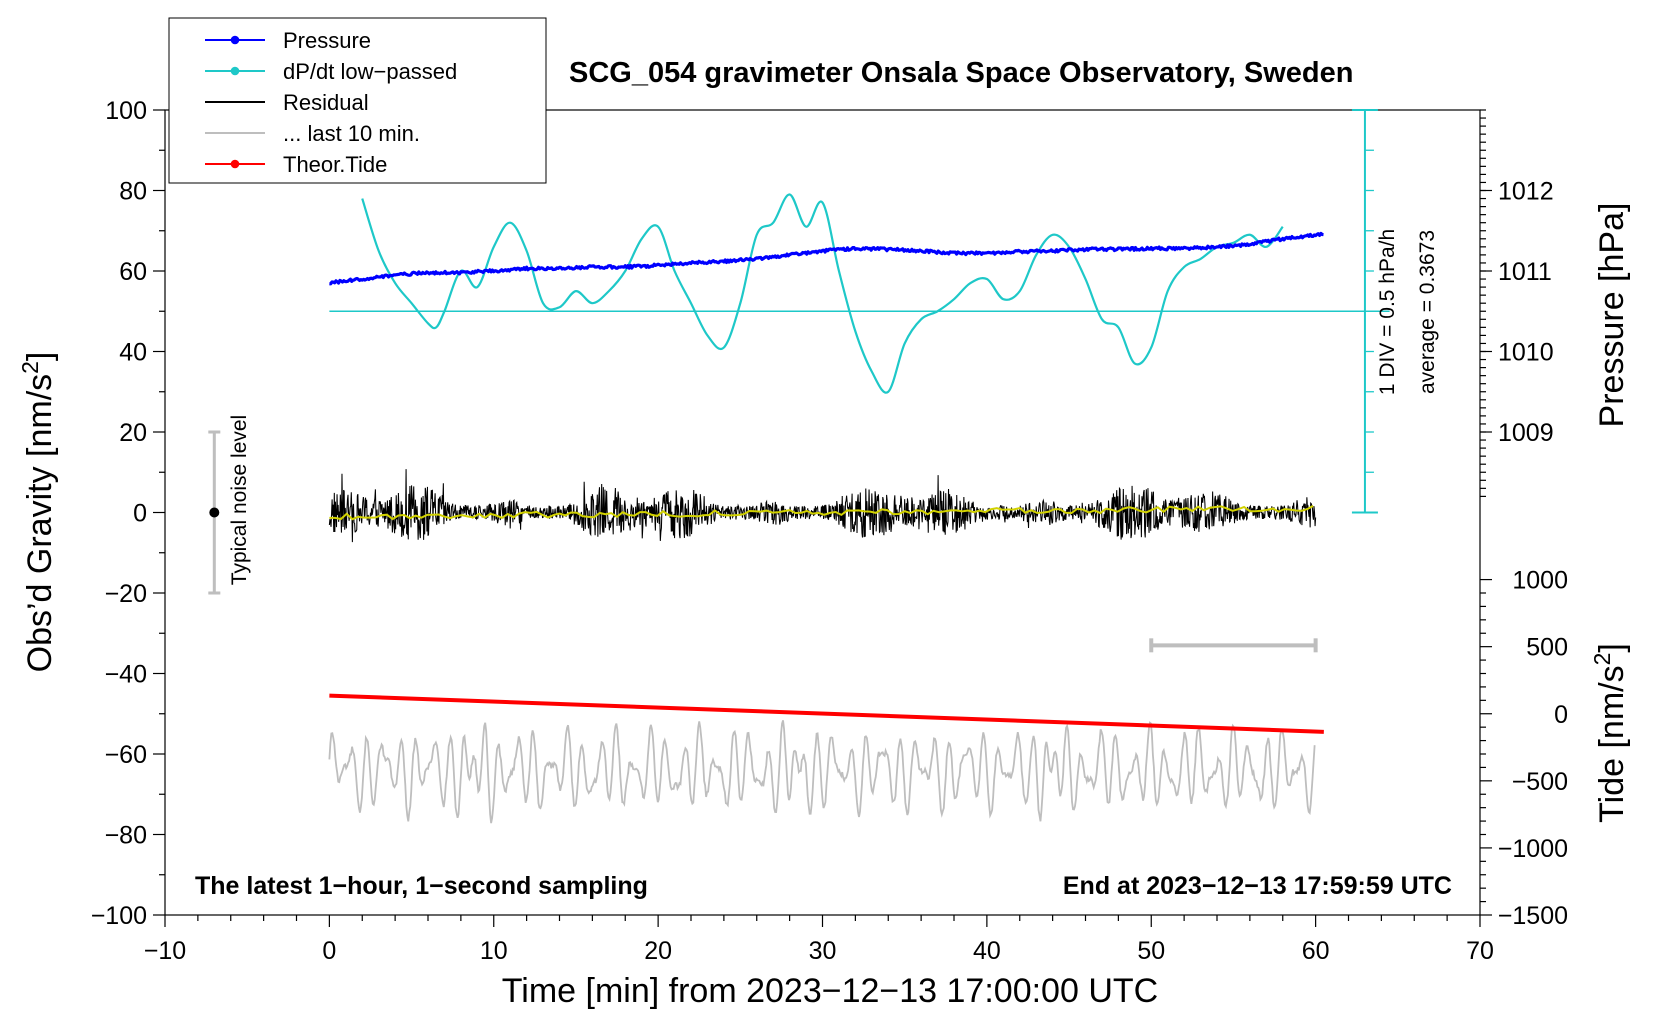  What do you see at coordinates (1526, 192) in the screenshot?
I see `pressure-tick-label: 1012` at bounding box center [1526, 192].